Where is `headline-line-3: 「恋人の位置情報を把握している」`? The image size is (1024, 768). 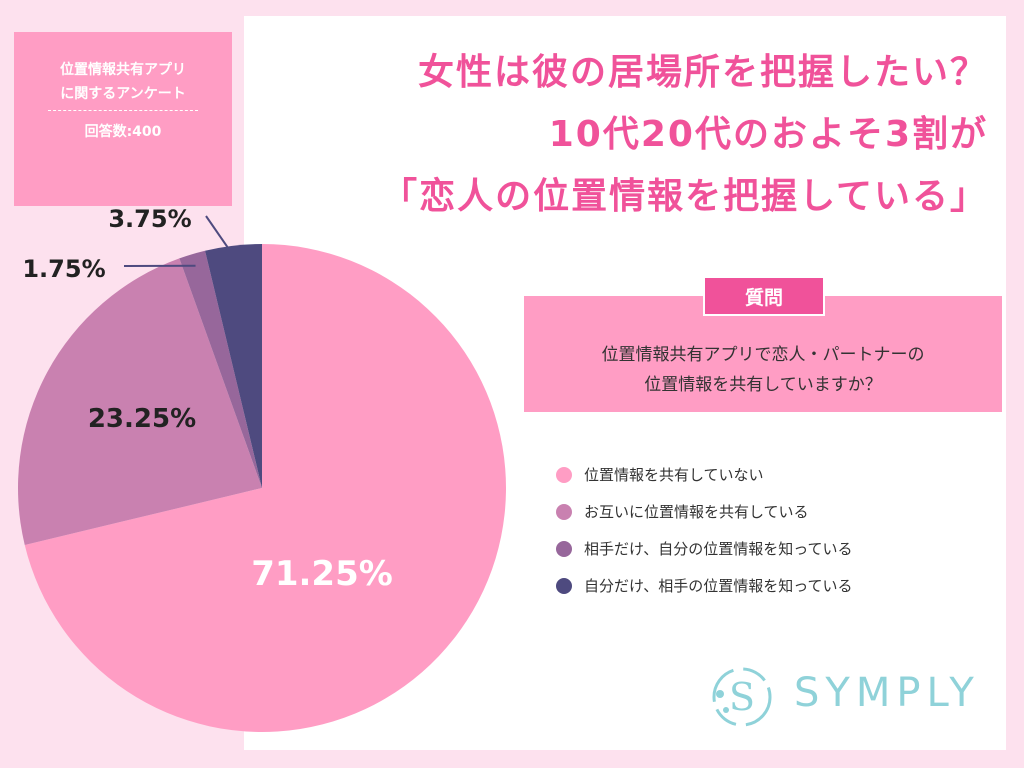
headline-line-3: 「恋人の位置情報を把握している」 is located at coordinates (684, 196).